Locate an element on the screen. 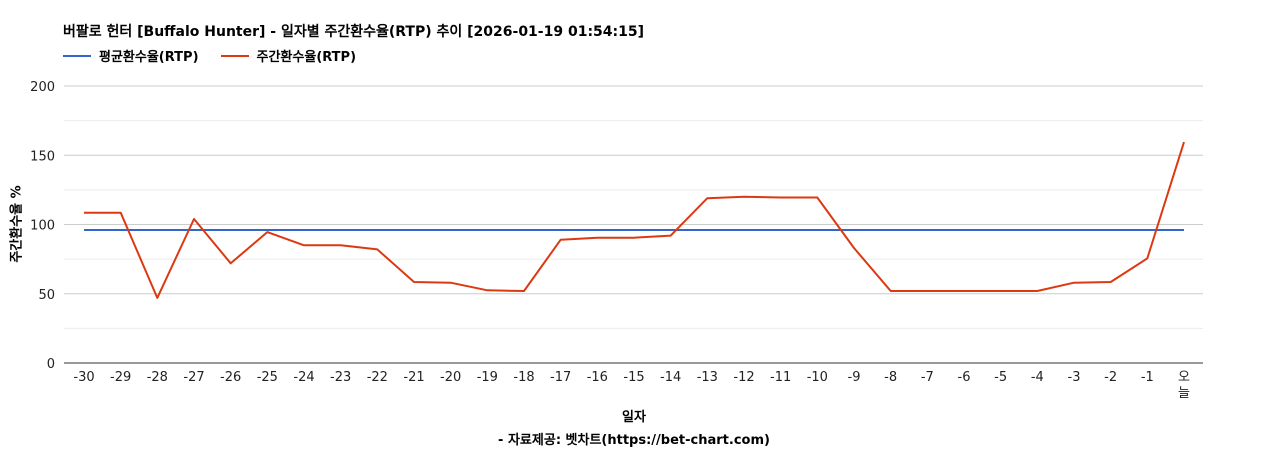  x-tick-label: -15 is located at coordinates (633, 377).